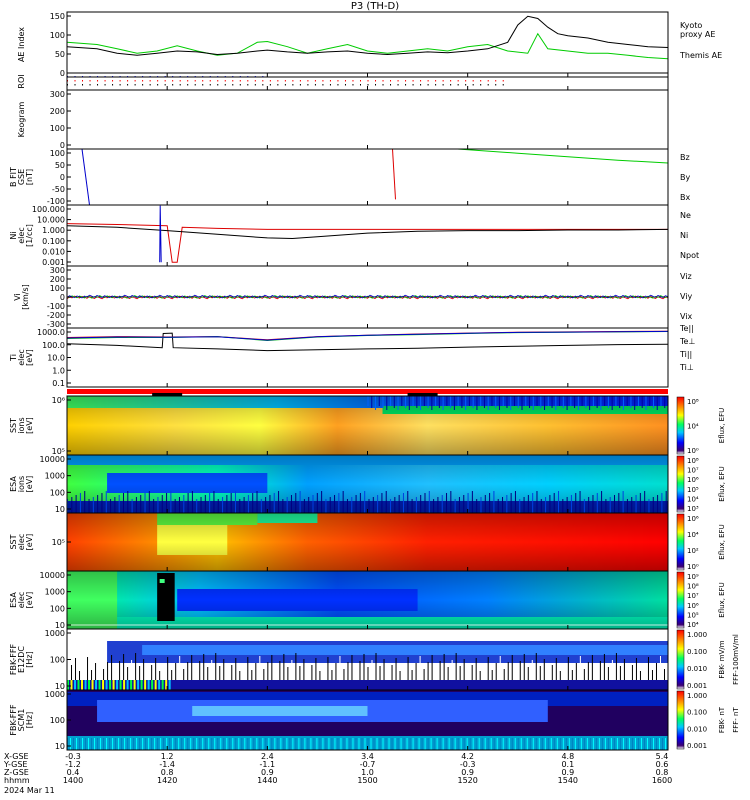 The width and height of the screenshot is (750, 800). I want to click on colorbar-tick: 10⁵, so click(693, 615).